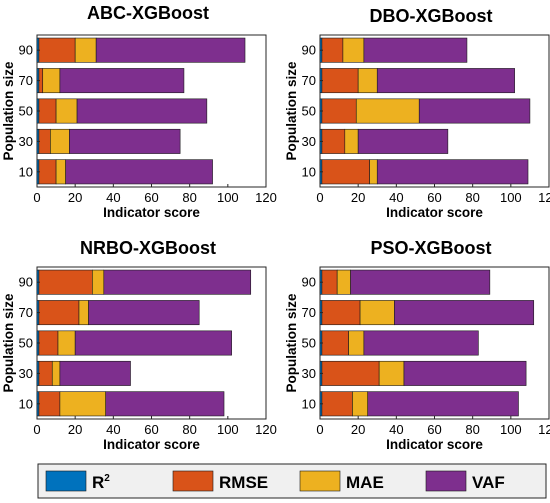  Describe the element at coordinates (66, 481) in the screenshot. I see `legend-swatch-r` at that location.